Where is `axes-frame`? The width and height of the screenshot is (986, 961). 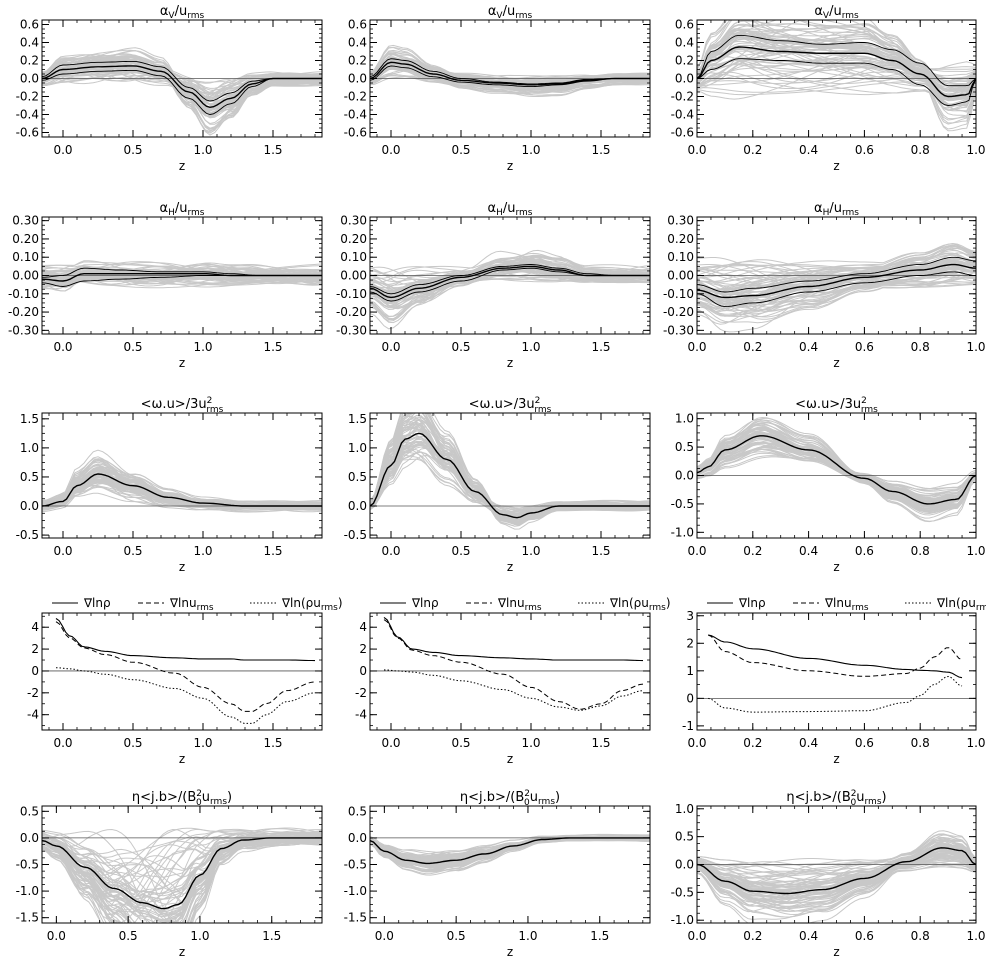 axes-frame is located at coordinates (182, 671).